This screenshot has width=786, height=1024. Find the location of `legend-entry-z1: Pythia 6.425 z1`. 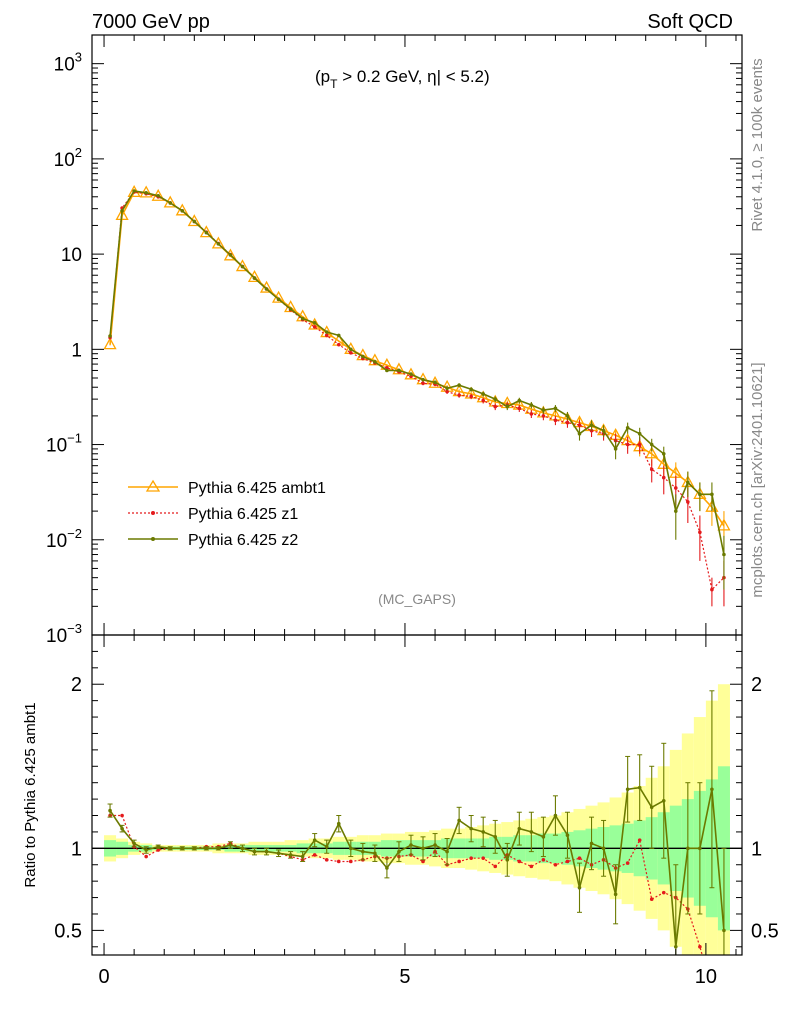

legend-entry-z1: Pythia 6.425 z1 is located at coordinates (213, 514).